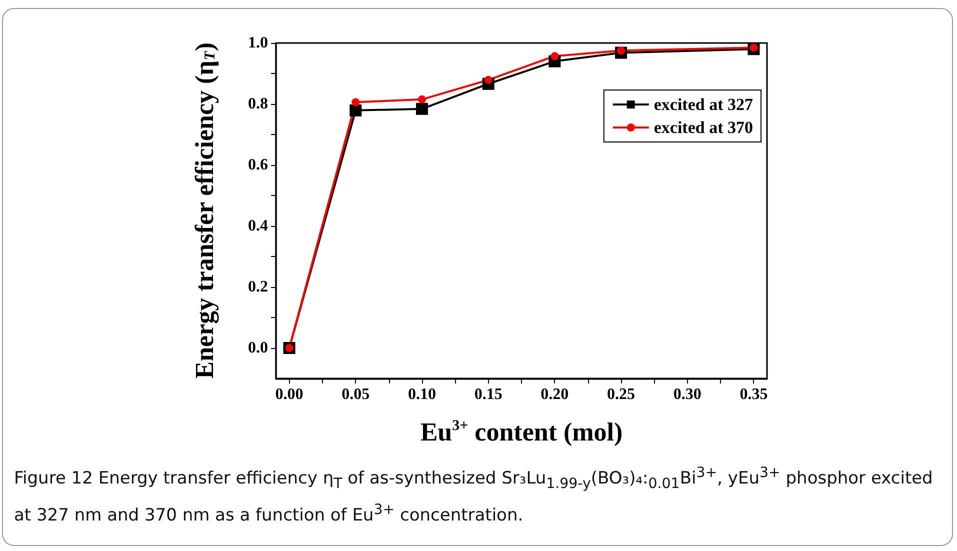  Describe the element at coordinates (704, 104) in the screenshot. I see `legend-label: excited at 327` at that location.